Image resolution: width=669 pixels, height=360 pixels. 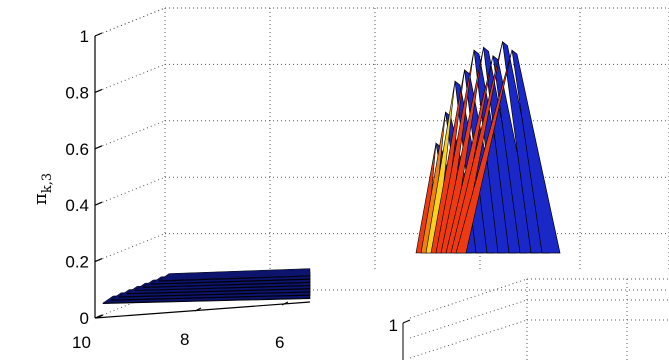 I want to click on z-tick-label: 0.6, so click(x=77, y=149).